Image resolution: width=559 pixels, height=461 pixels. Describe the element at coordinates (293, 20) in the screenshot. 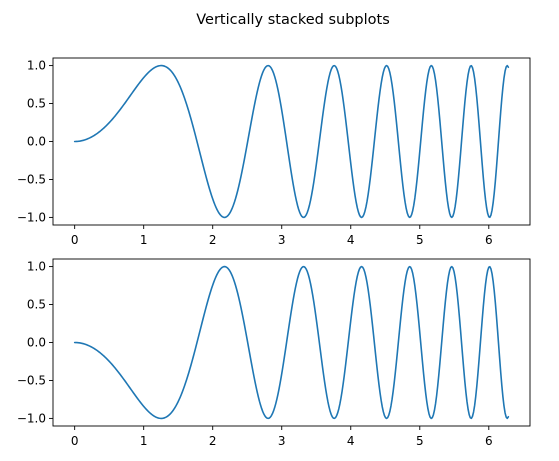

I see `figure-title: Vertically stacked subplots` at that location.